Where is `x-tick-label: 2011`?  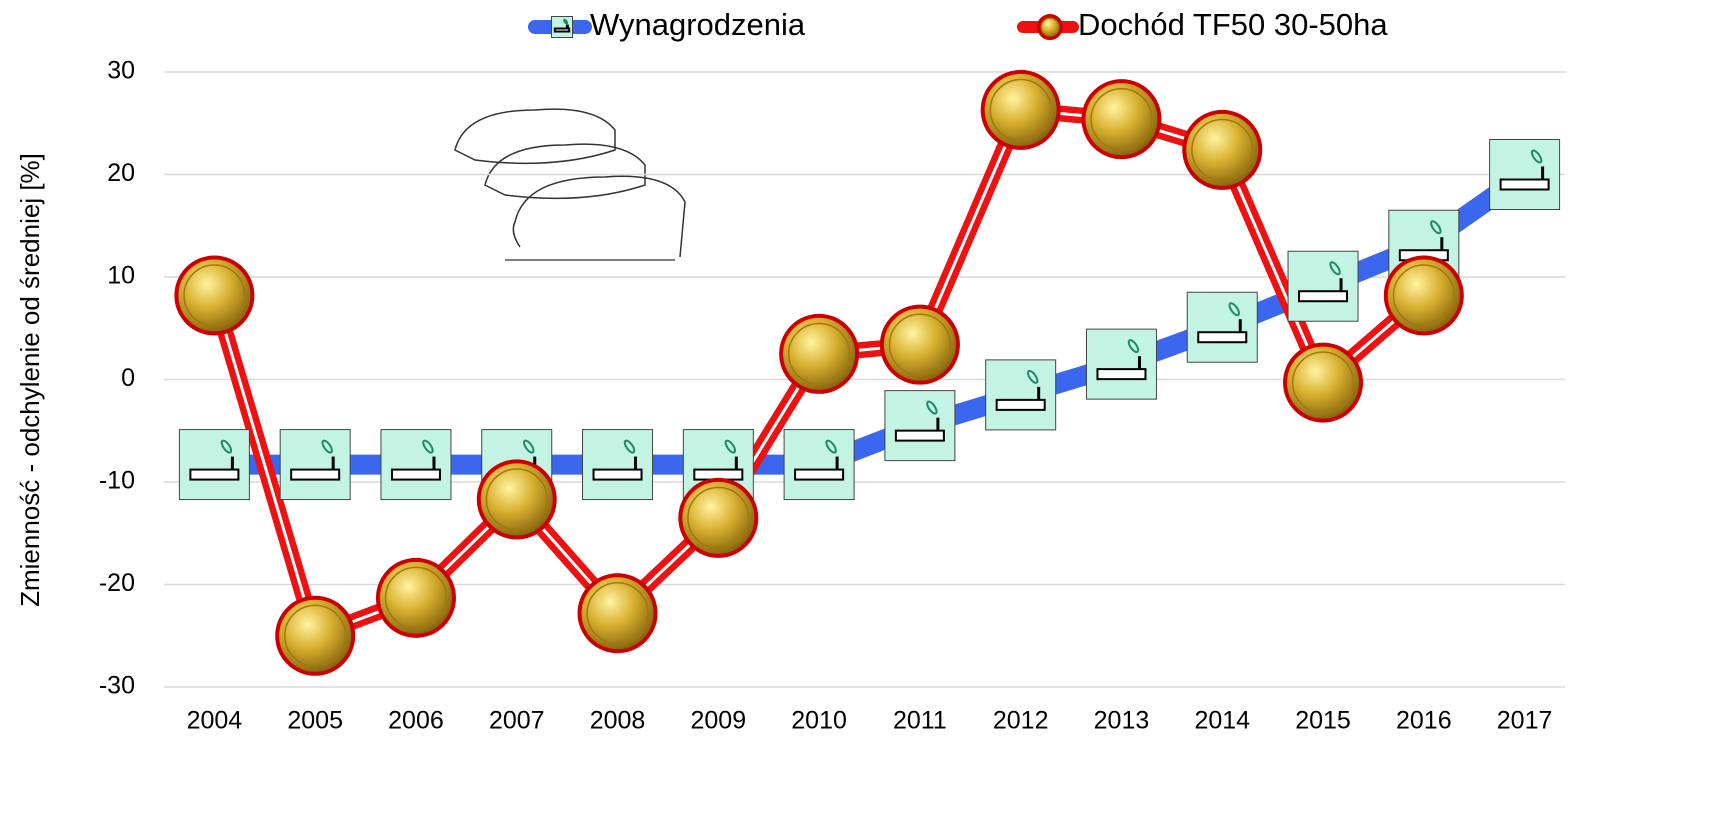
x-tick-label: 2011 is located at coordinates (920, 721).